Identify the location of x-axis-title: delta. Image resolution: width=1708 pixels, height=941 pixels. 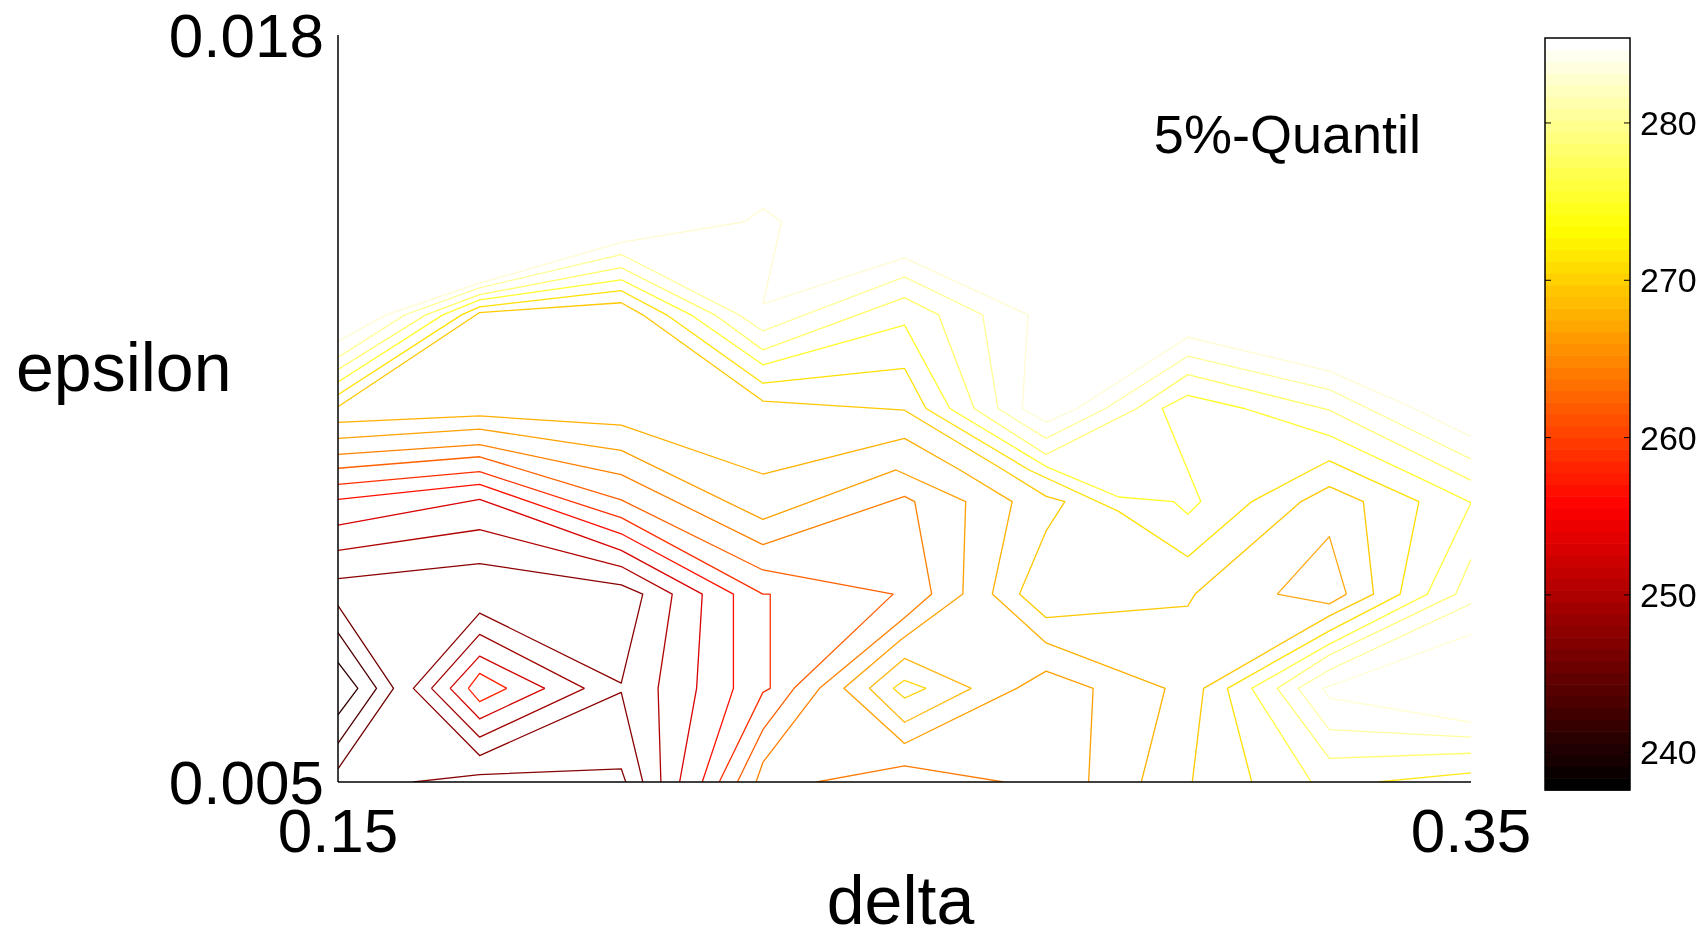
(900, 900).